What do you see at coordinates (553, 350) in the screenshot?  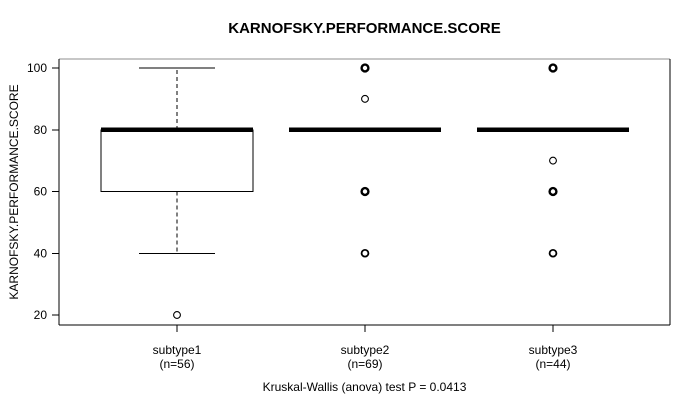 I see `x-tick-label: subtype3` at bounding box center [553, 350].